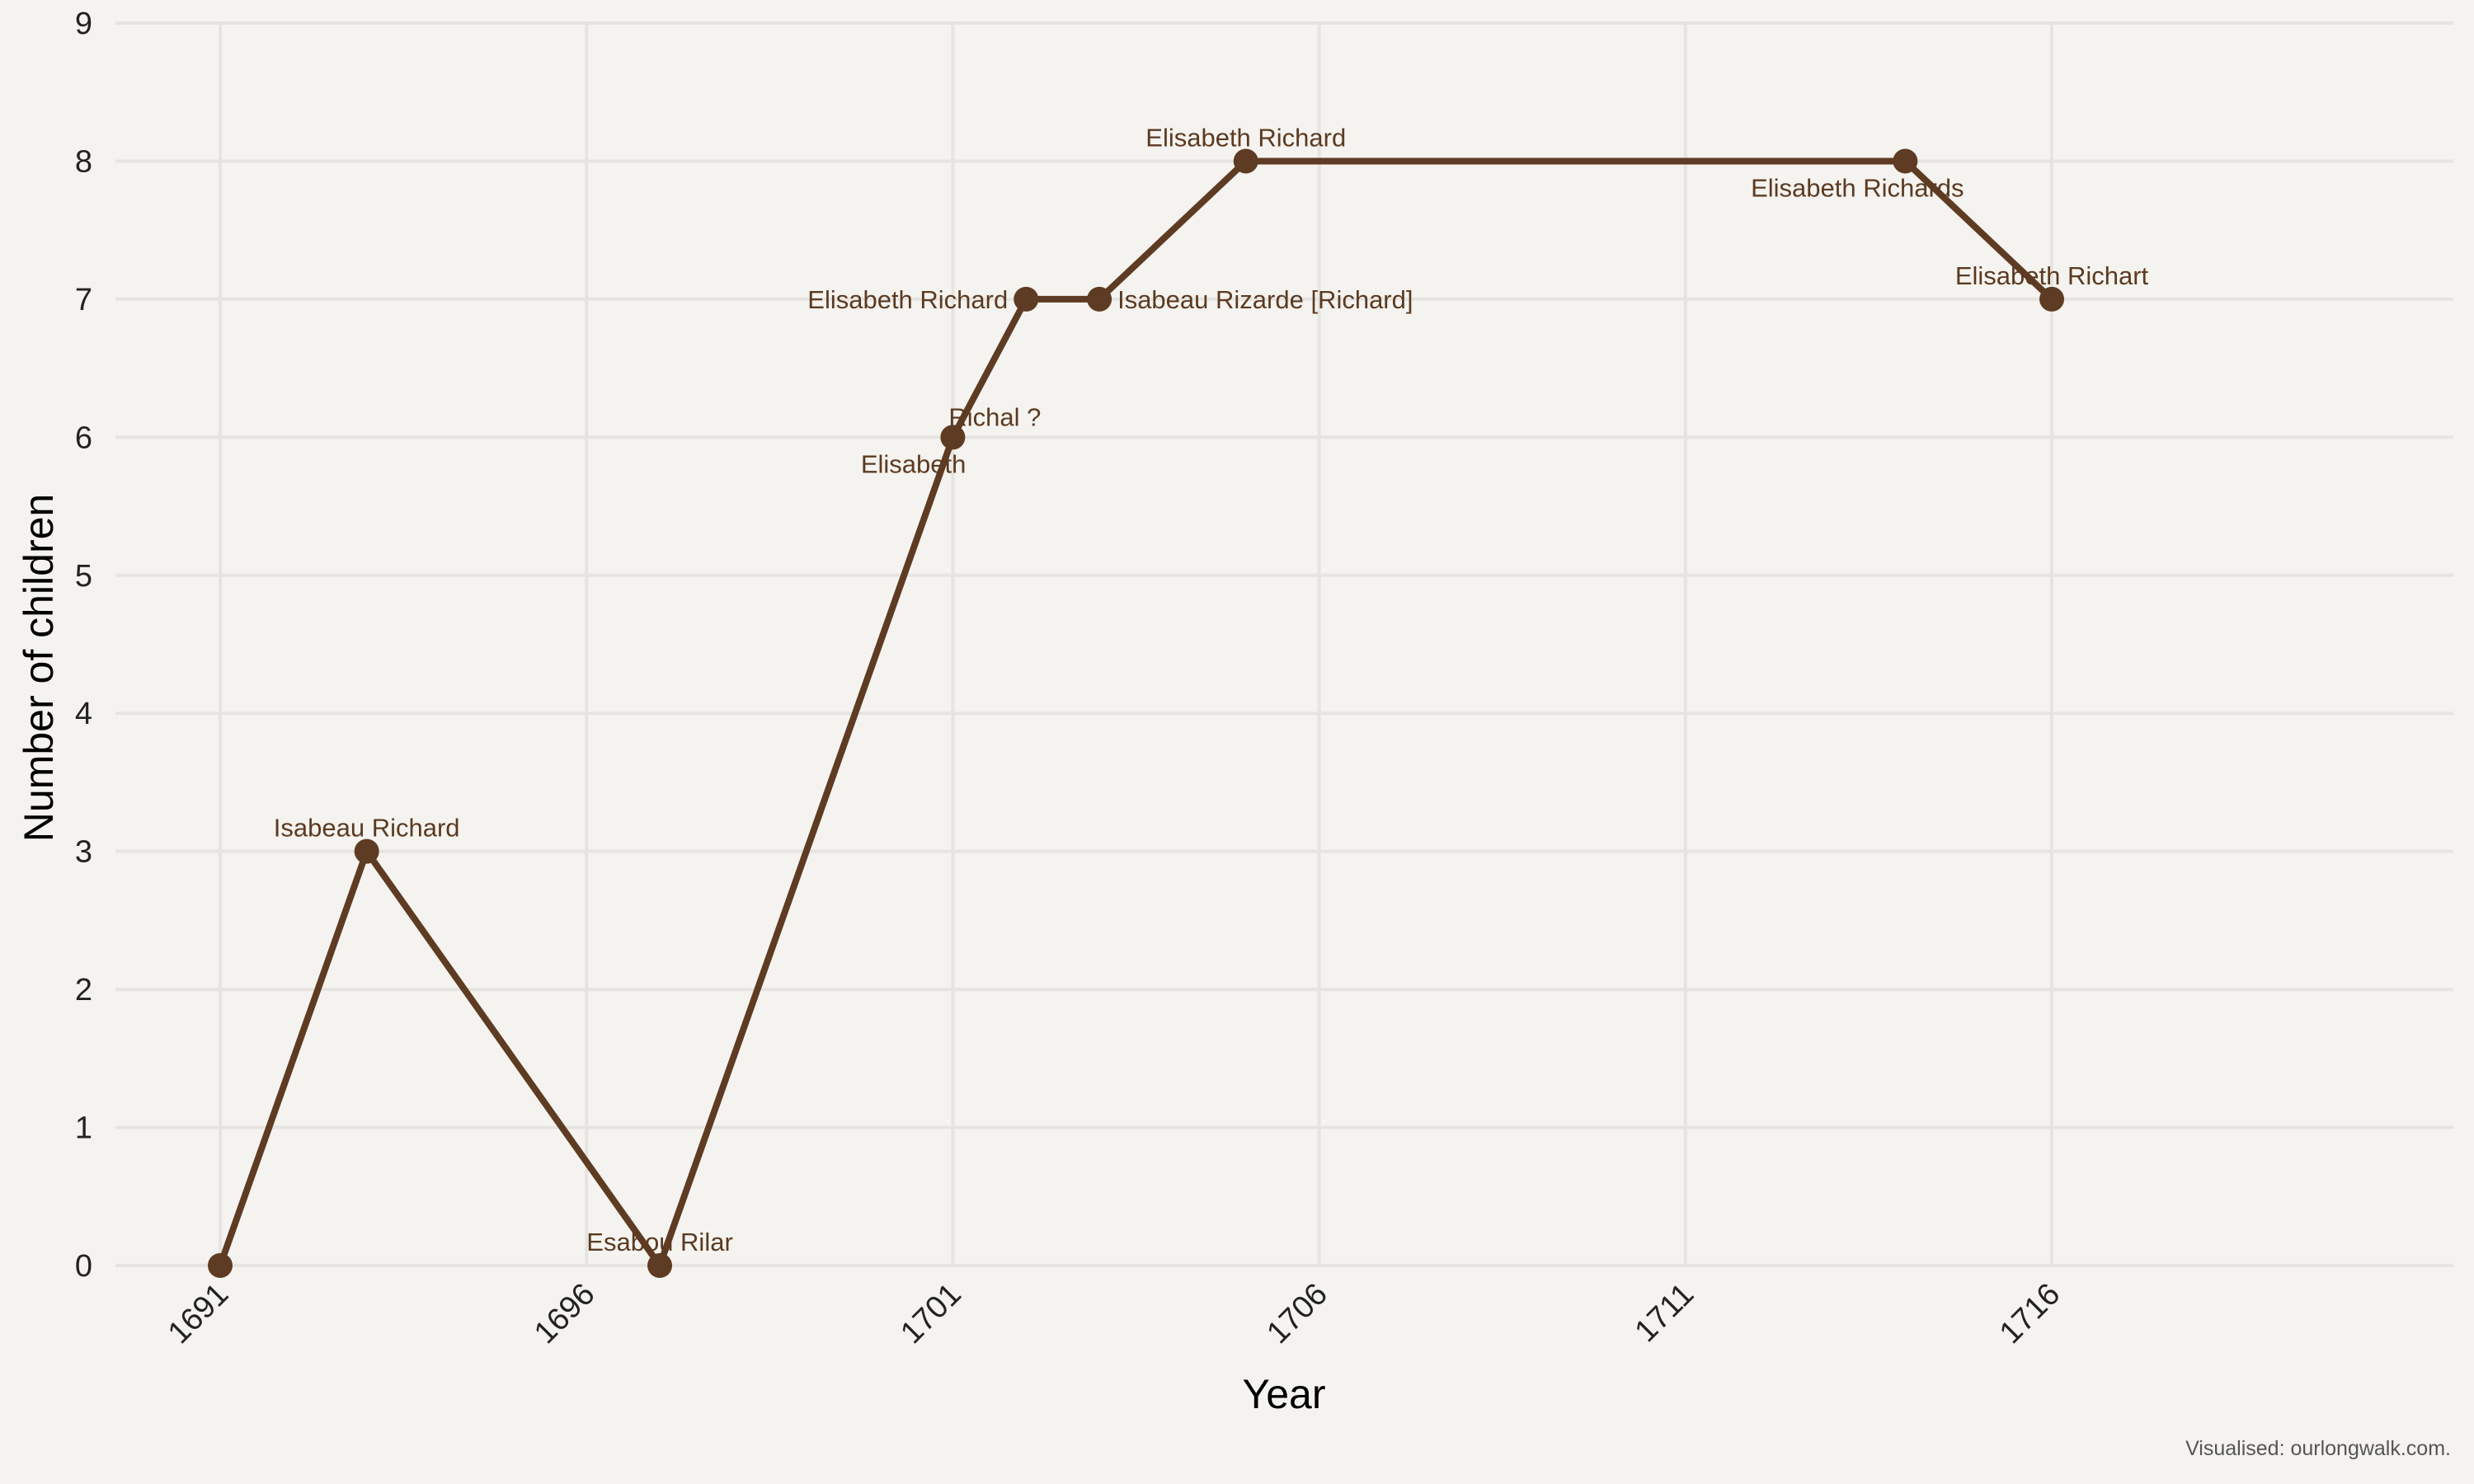 Image resolution: width=2474 pixels, height=1484 pixels. What do you see at coordinates (930, 1313) in the screenshot?
I see `x-tick-label: 1701` at bounding box center [930, 1313].